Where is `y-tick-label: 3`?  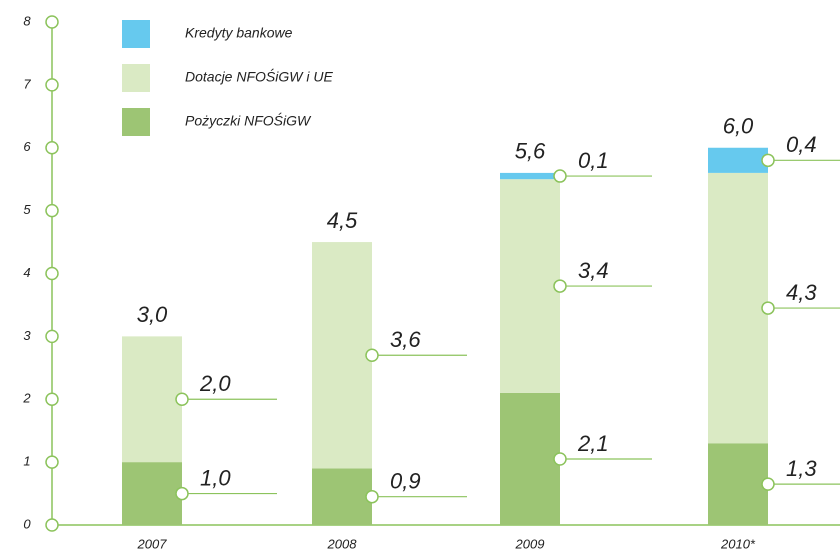
y-tick-label: 3 is located at coordinates (27, 335).